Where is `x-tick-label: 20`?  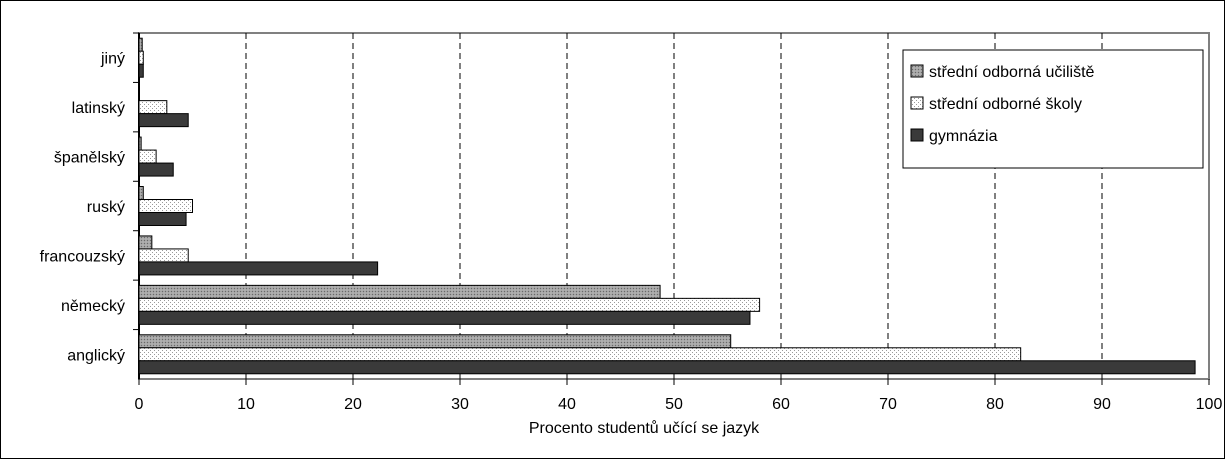
x-tick-label: 20 is located at coordinates (353, 404).